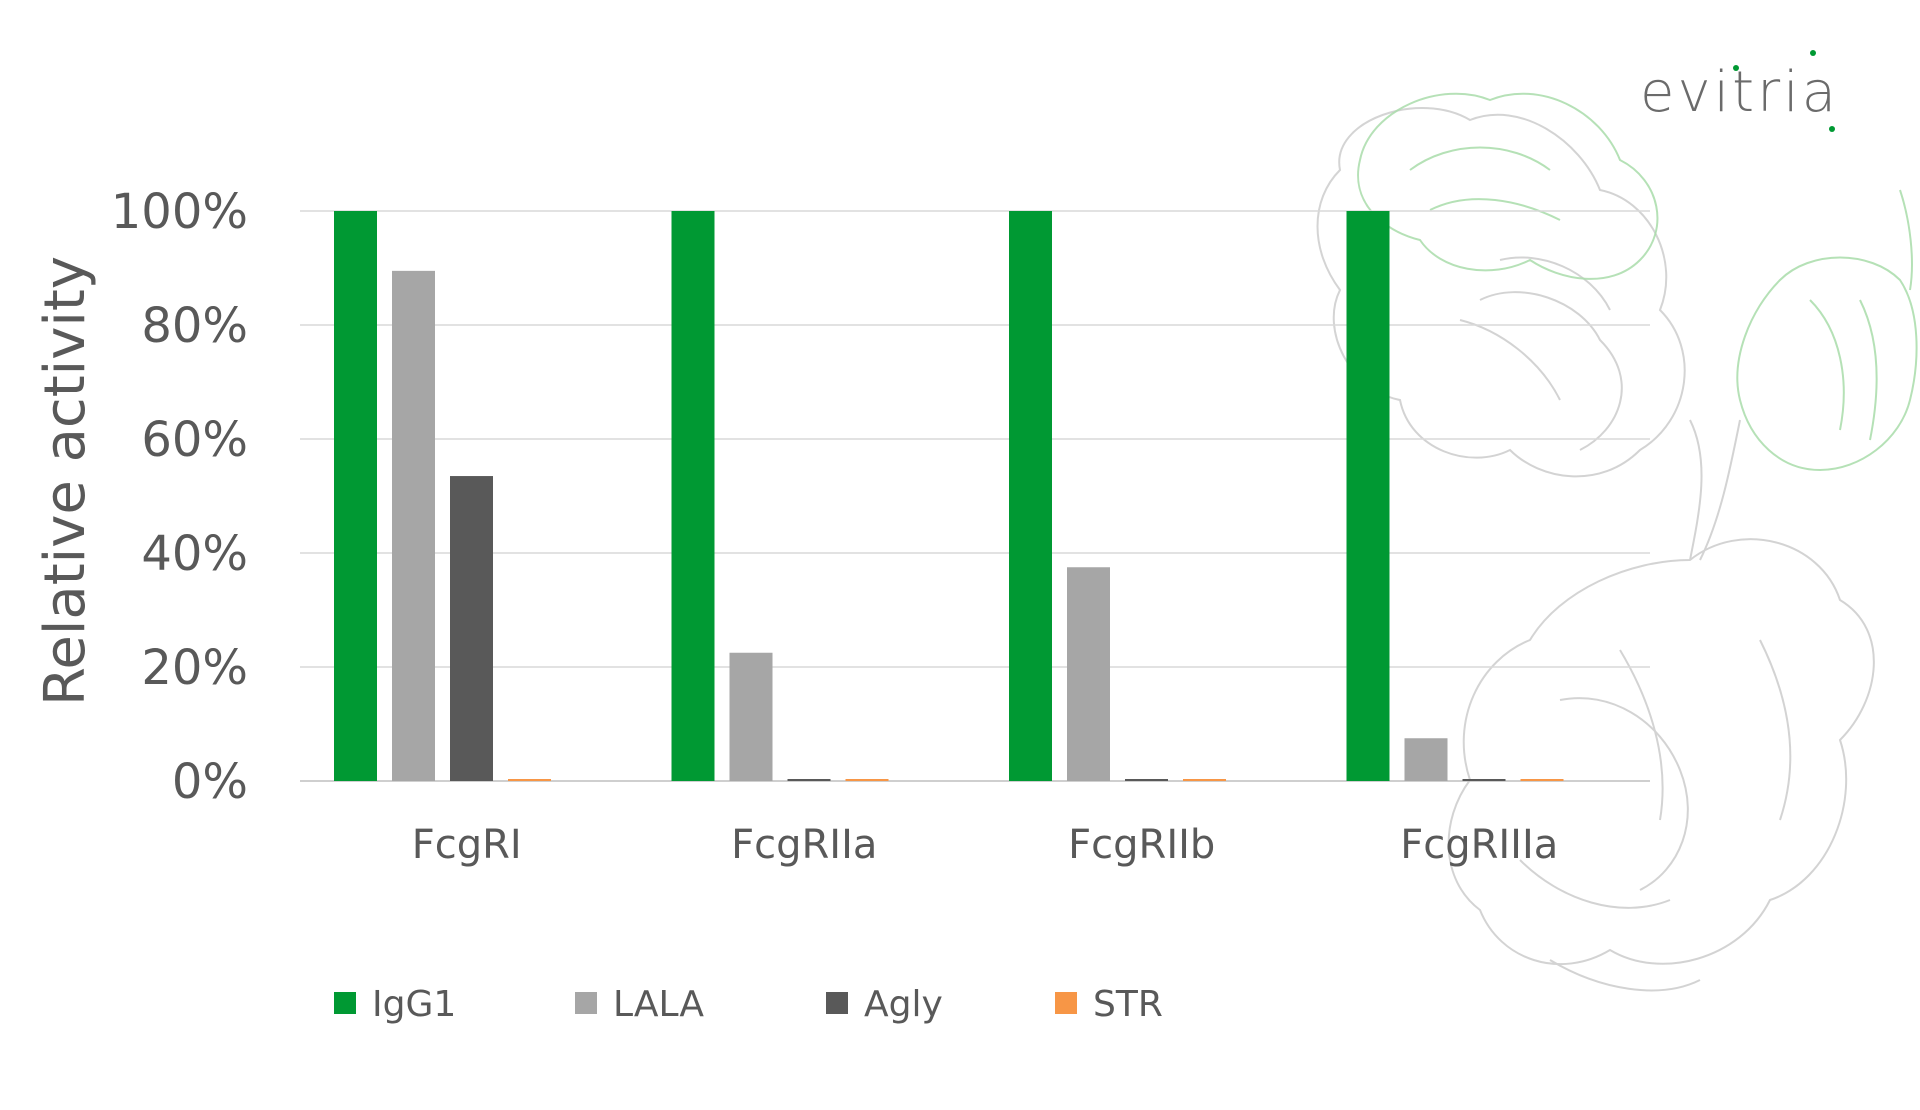 The image size is (1920, 1110). What do you see at coordinates (355, 496) in the screenshot?
I see `bar-igg1-fcgri` at bounding box center [355, 496].